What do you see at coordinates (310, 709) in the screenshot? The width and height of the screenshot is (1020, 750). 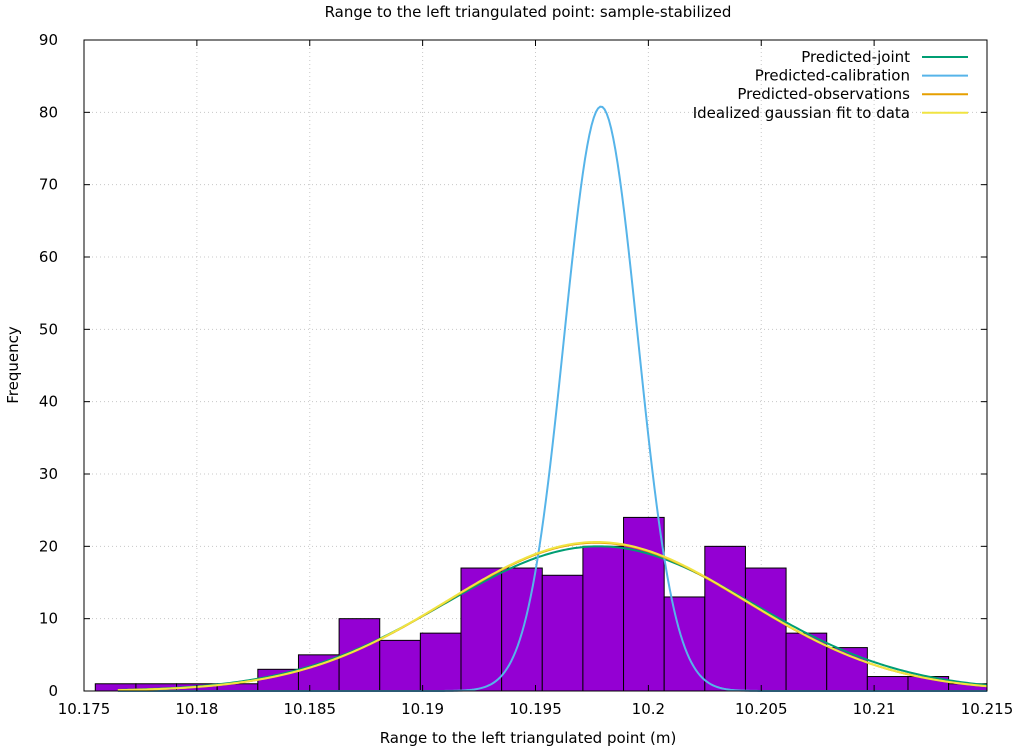 I see `x-tick-label: 10.185` at bounding box center [310, 709].